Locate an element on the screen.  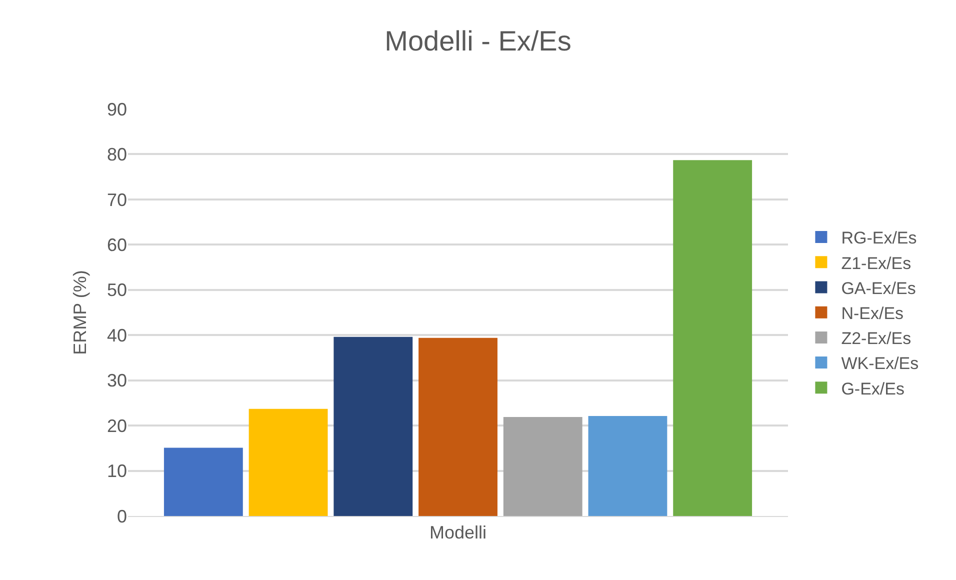
legend-label: Z1-Ex/Es is located at coordinates (876, 263).